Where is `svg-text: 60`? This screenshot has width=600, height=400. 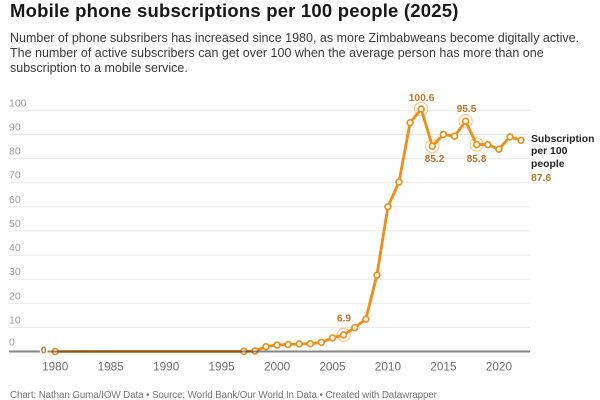 svg-text: 60 is located at coordinates (15, 200).